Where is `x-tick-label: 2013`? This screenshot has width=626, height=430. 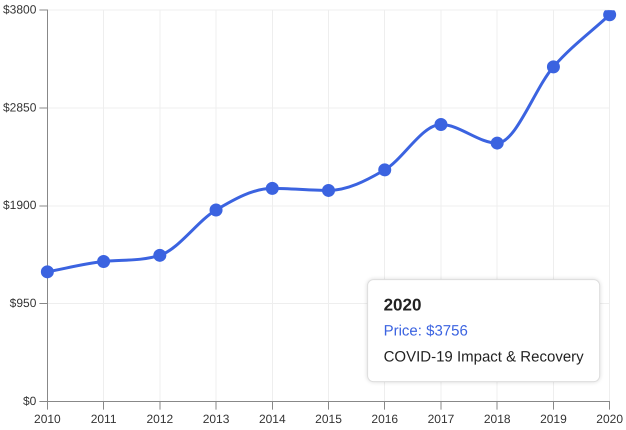 x-tick-label: 2013 is located at coordinates (216, 419).